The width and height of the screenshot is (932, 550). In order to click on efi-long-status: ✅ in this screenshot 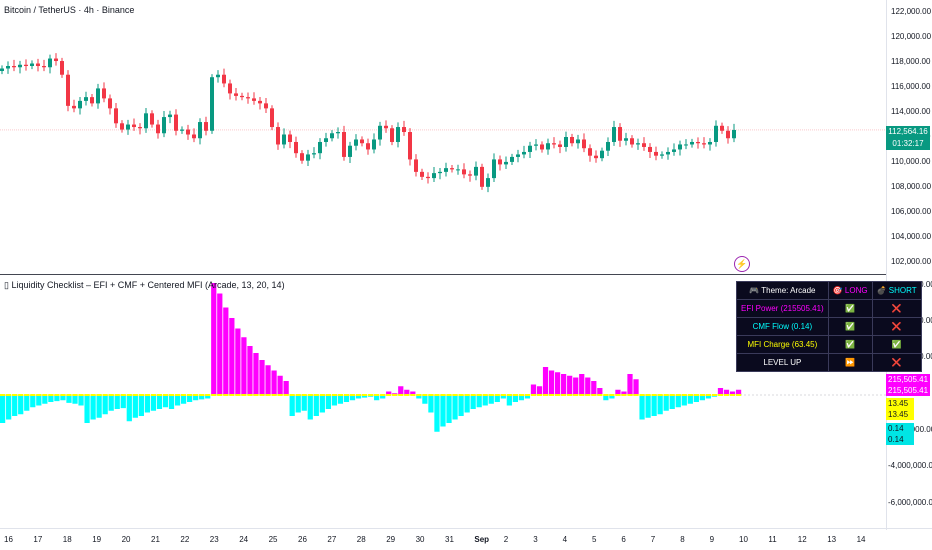, I will do `click(850, 308)`.